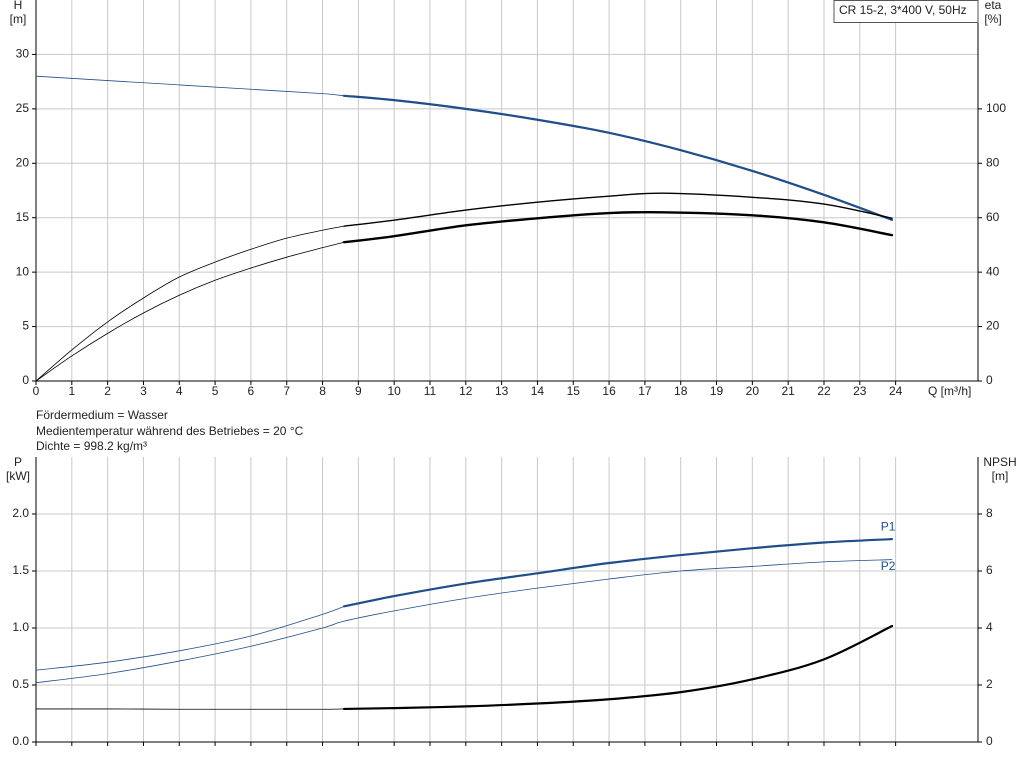  What do you see at coordinates (466, 391) in the screenshot?
I see `x-tick-label: 12` at bounding box center [466, 391].